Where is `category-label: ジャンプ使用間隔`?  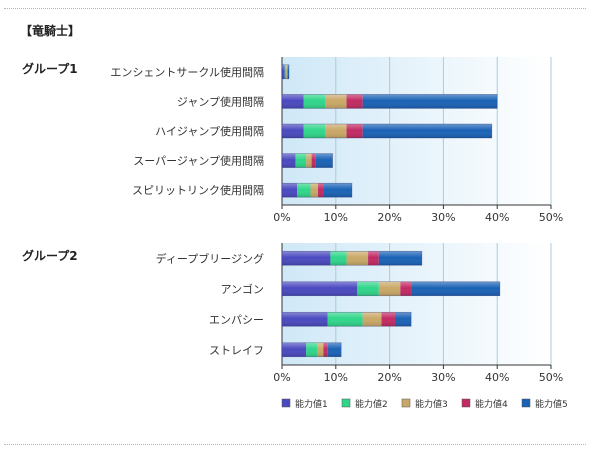
category-label: ジャンプ使用間隔 is located at coordinates (220, 101).